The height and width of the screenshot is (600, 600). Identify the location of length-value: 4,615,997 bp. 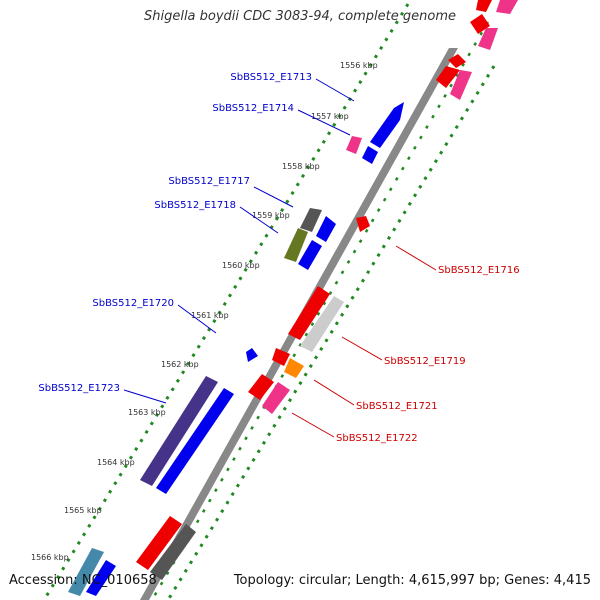
(452, 580).